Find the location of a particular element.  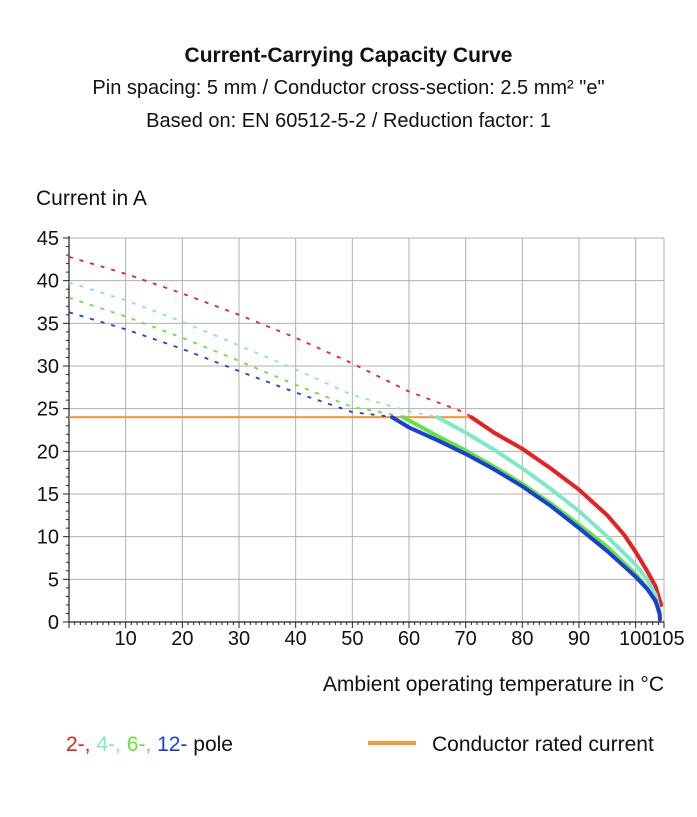

x-tick-label-90: 90 is located at coordinates (579, 639).